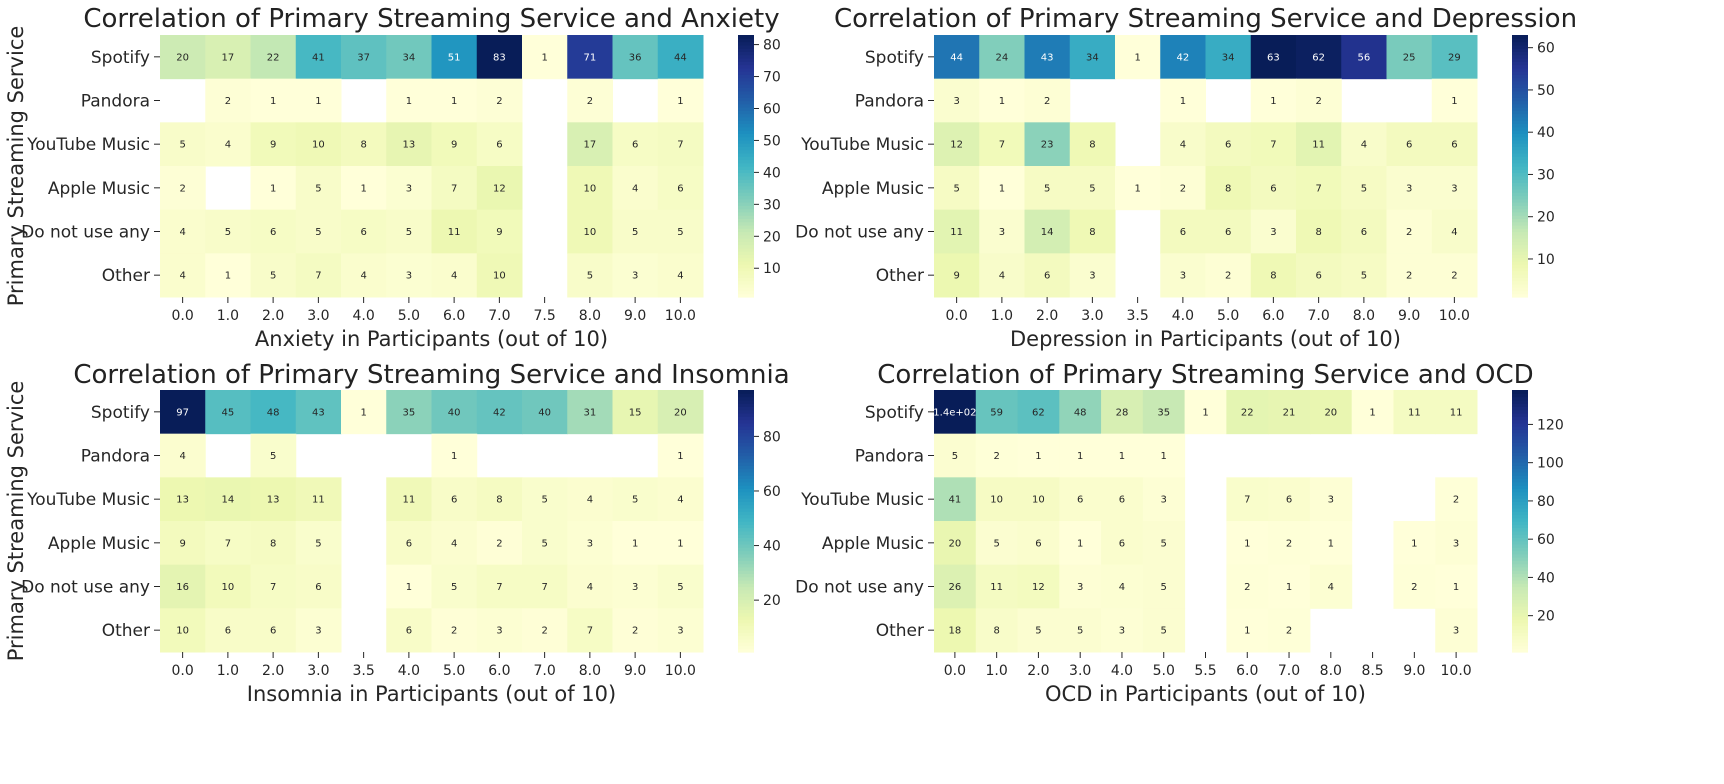 Image resolution: width=1724 pixels, height=784 pixels. What do you see at coordinates (635, 57) in the screenshot?
I see `cell-value-label: 36` at bounding box center [635, 57].